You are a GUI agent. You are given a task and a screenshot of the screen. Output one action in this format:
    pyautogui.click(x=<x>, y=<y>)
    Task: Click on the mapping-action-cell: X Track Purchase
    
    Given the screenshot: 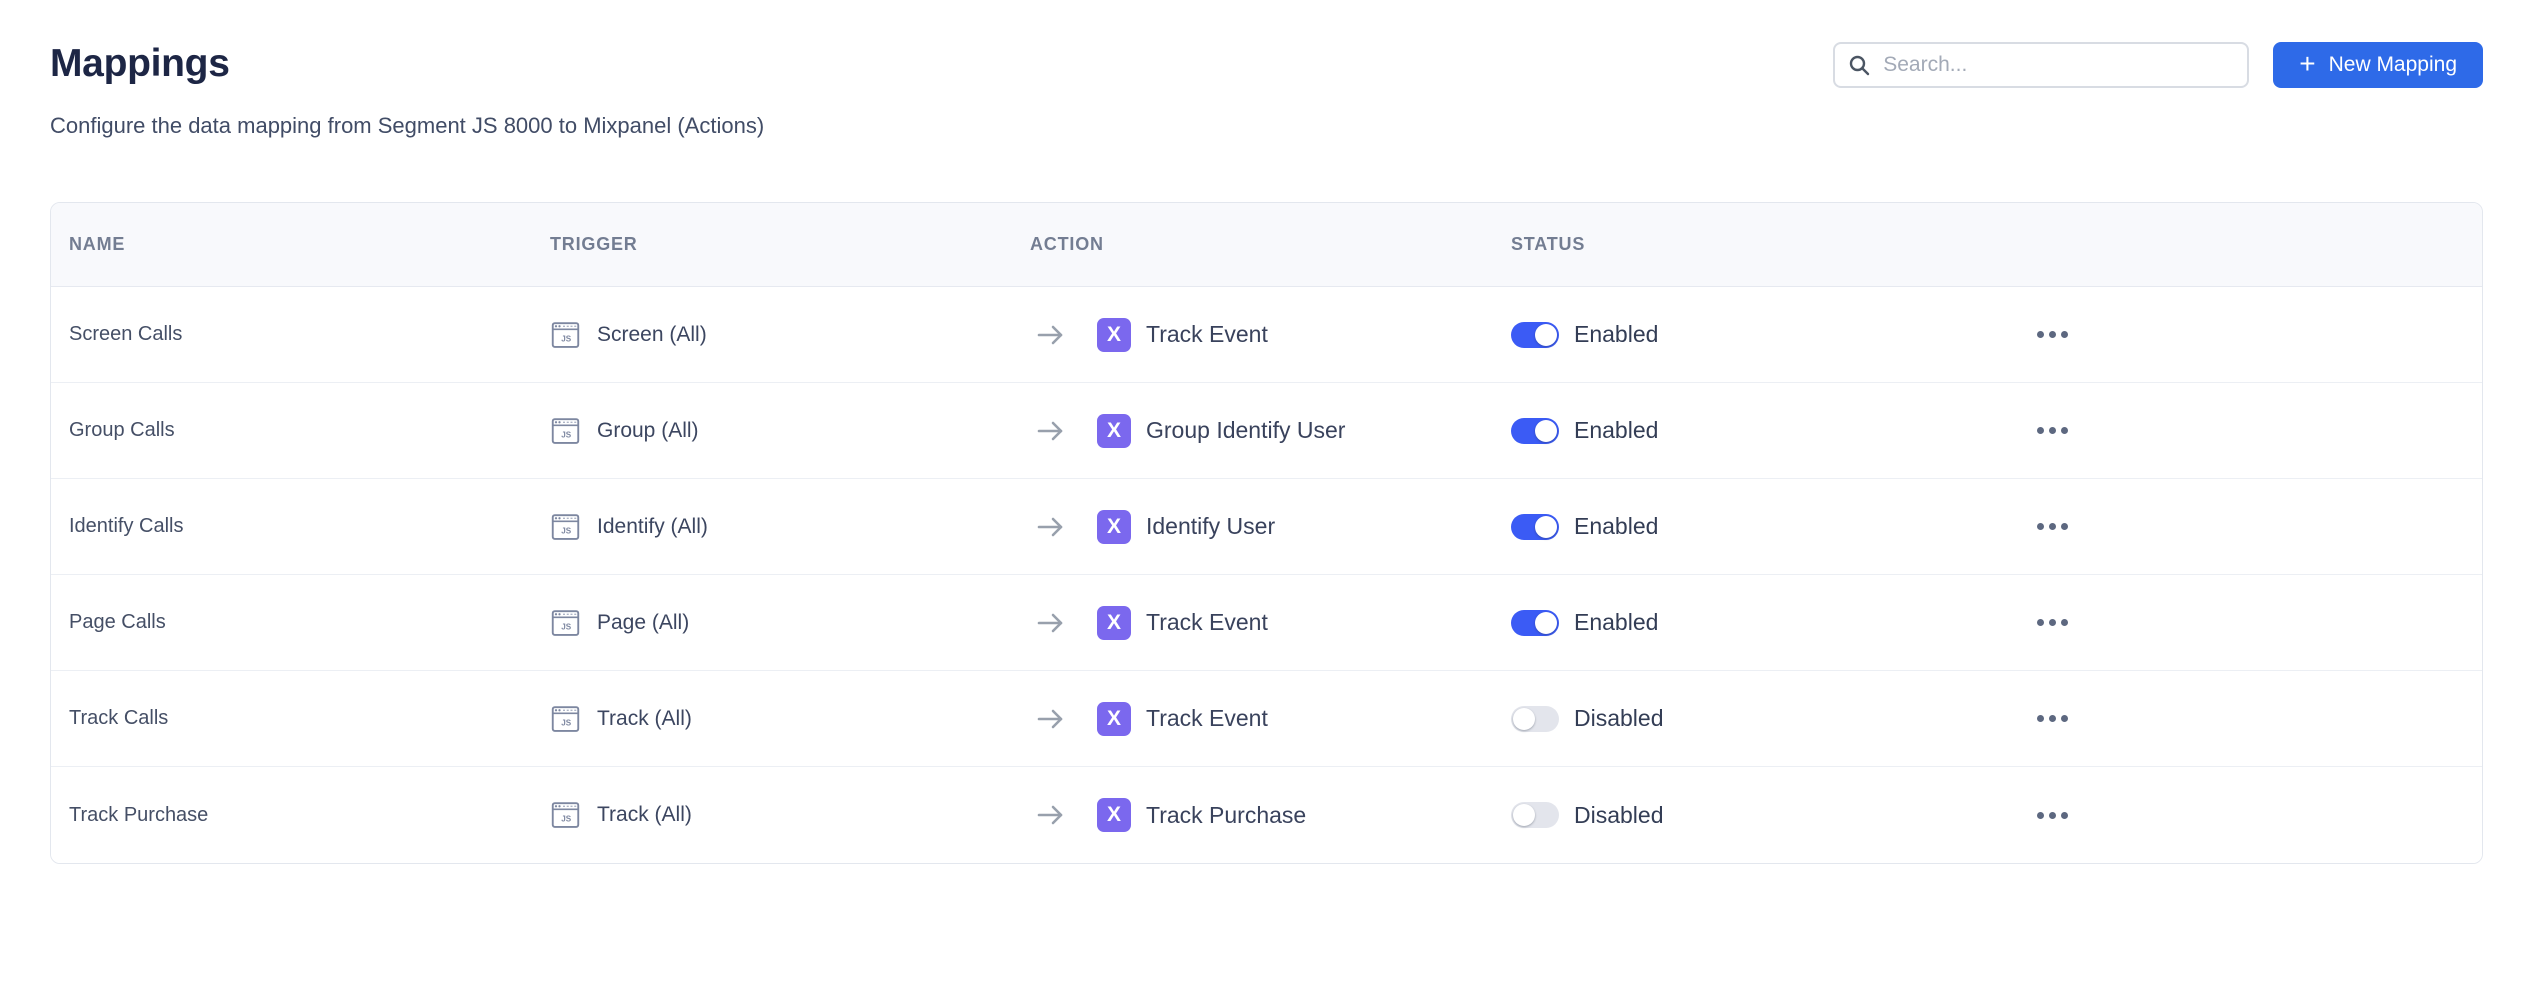 What is the action you would take?
    pyautogui.click(x=1252, y=815)
    